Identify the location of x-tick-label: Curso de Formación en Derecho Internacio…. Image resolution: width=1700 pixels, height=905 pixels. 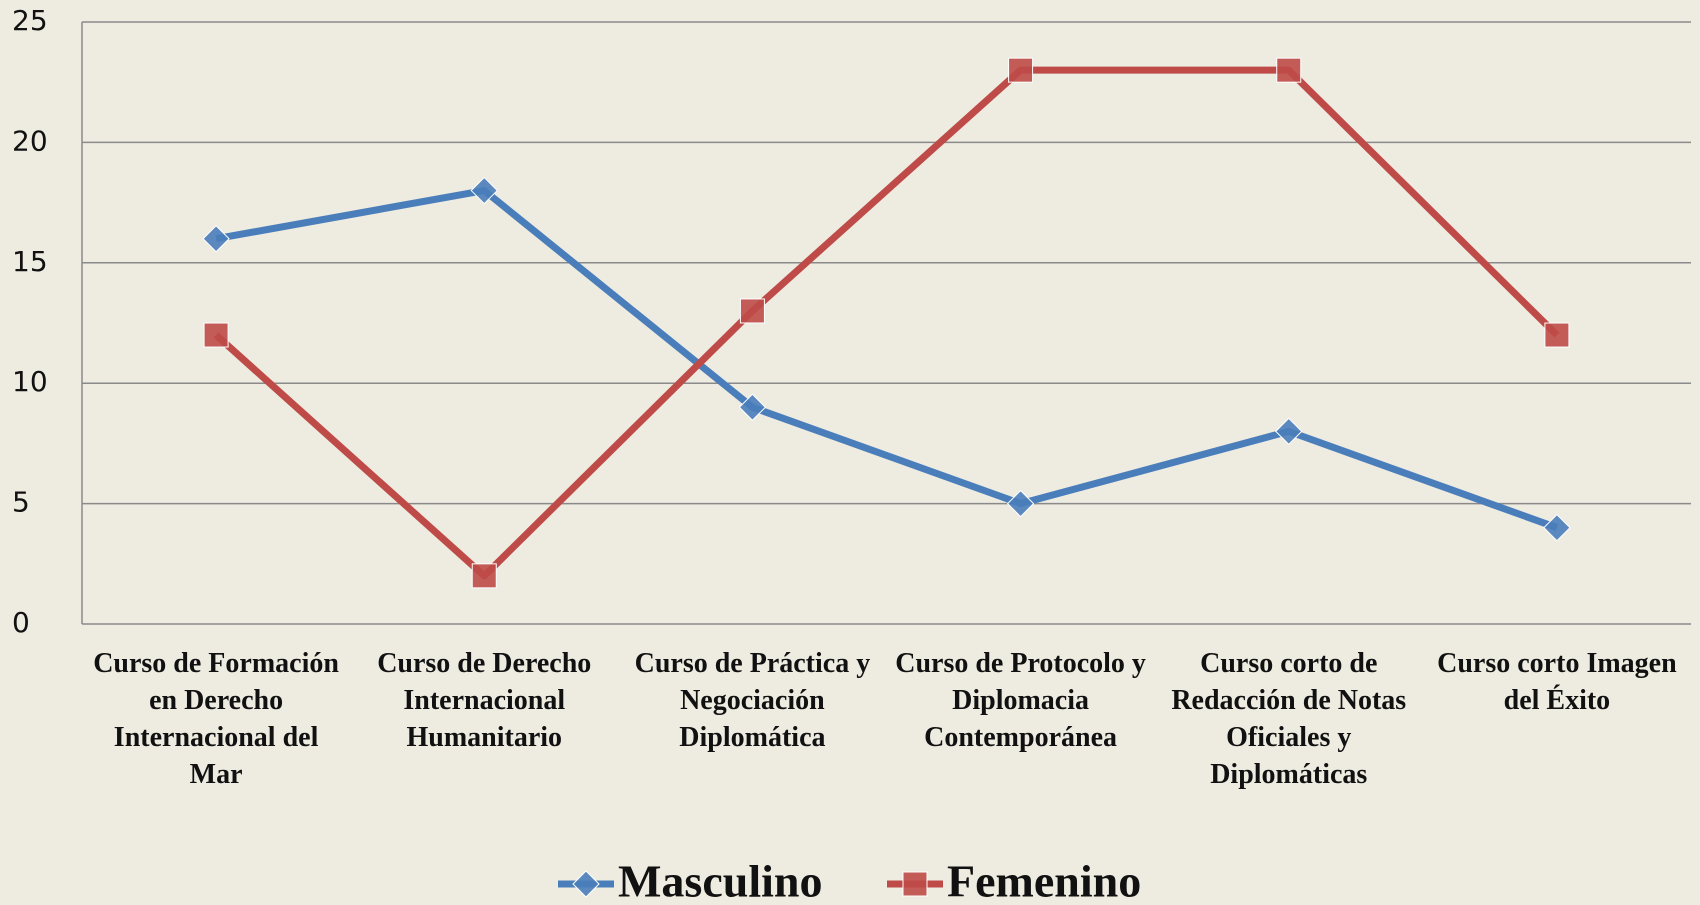
(216, 719).